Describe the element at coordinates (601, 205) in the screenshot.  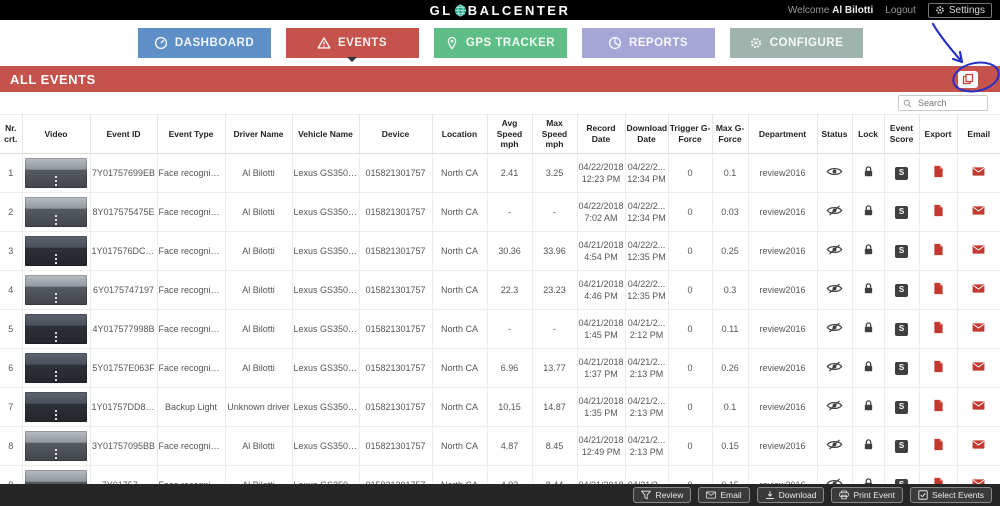
I see `record-date: 04/22/2018` at that location.